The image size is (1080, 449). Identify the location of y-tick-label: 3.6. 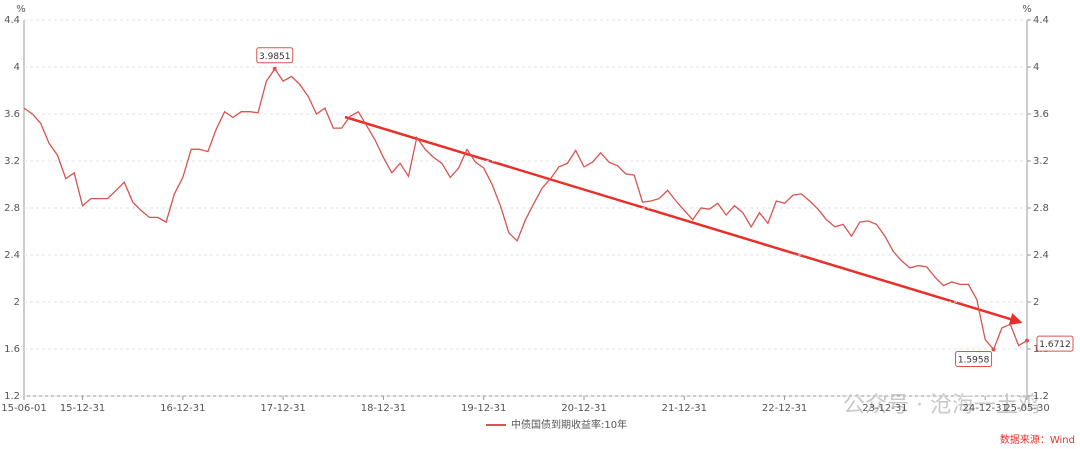
(12, 114).